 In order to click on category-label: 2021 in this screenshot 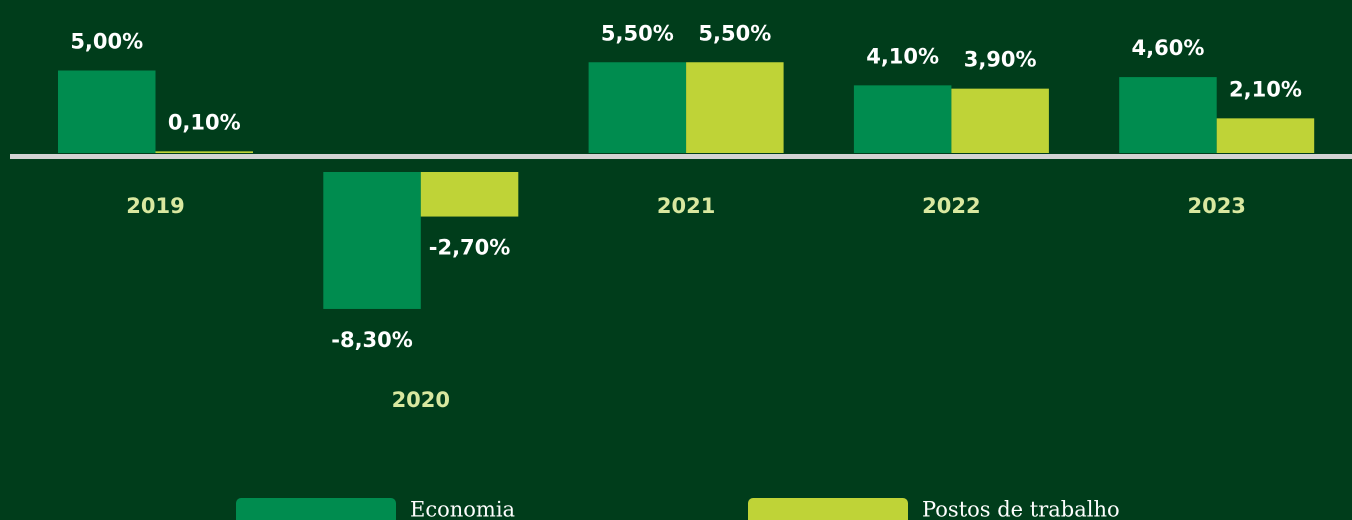, I will do `click(686, 206)`.